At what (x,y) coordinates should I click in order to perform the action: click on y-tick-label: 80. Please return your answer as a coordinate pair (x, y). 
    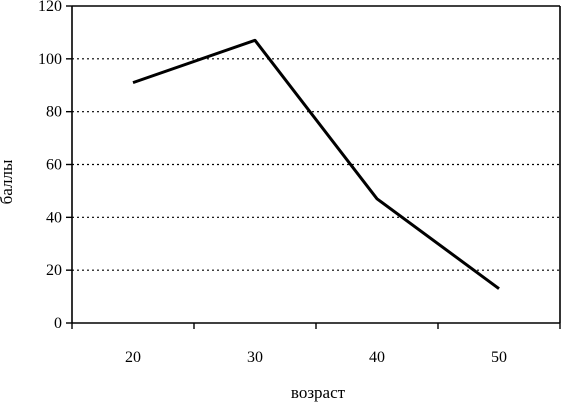
    Looking at the image, I should click on (54, 112).